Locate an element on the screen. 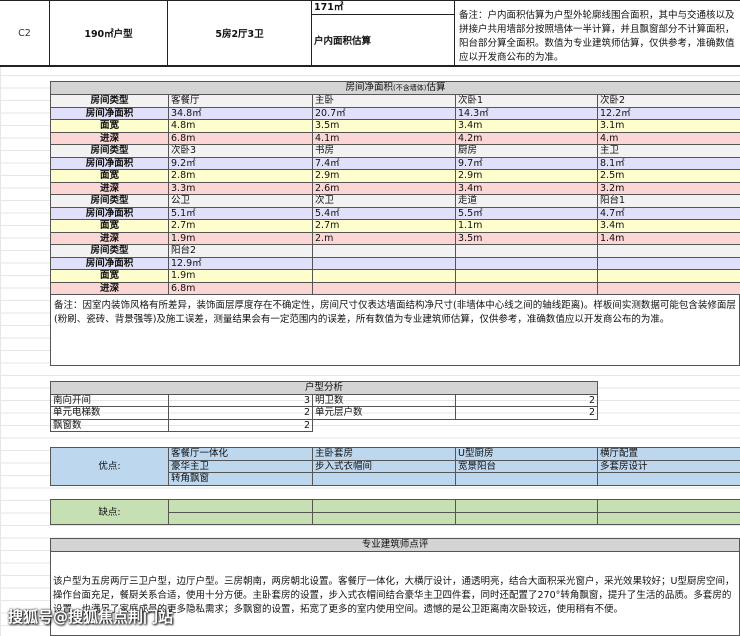 Image resolution: width=740 pixels, height=636 pixels. pros-row: 转角飘窗 is located at coordinates (395, 479).